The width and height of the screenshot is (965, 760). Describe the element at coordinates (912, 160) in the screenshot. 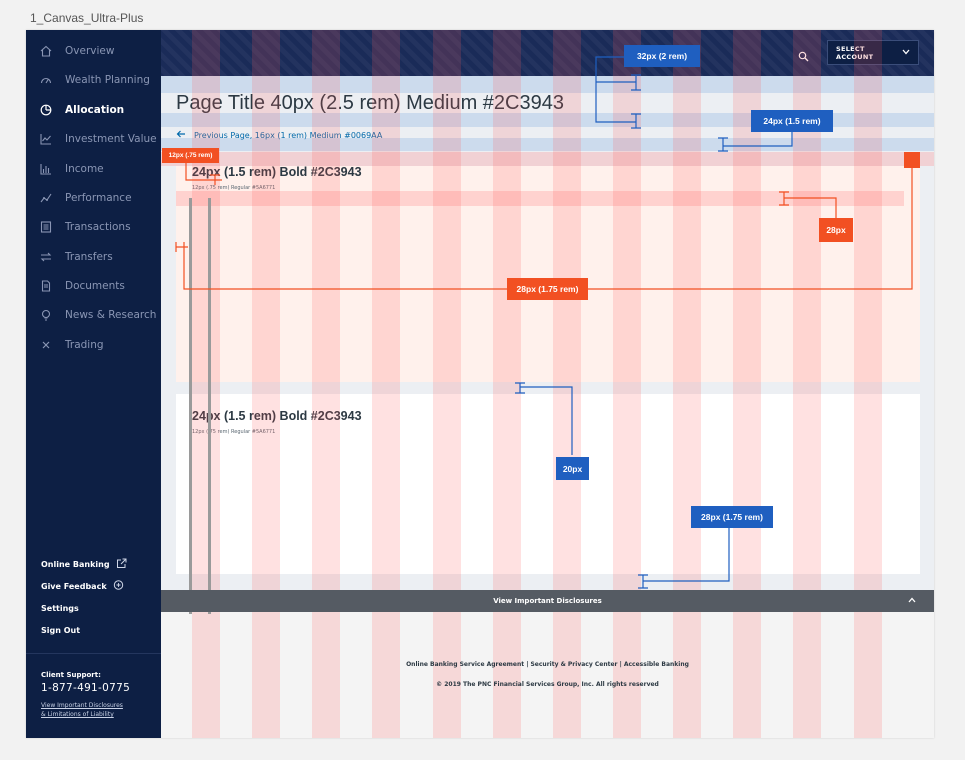

I see `annotation-marker` at that location.